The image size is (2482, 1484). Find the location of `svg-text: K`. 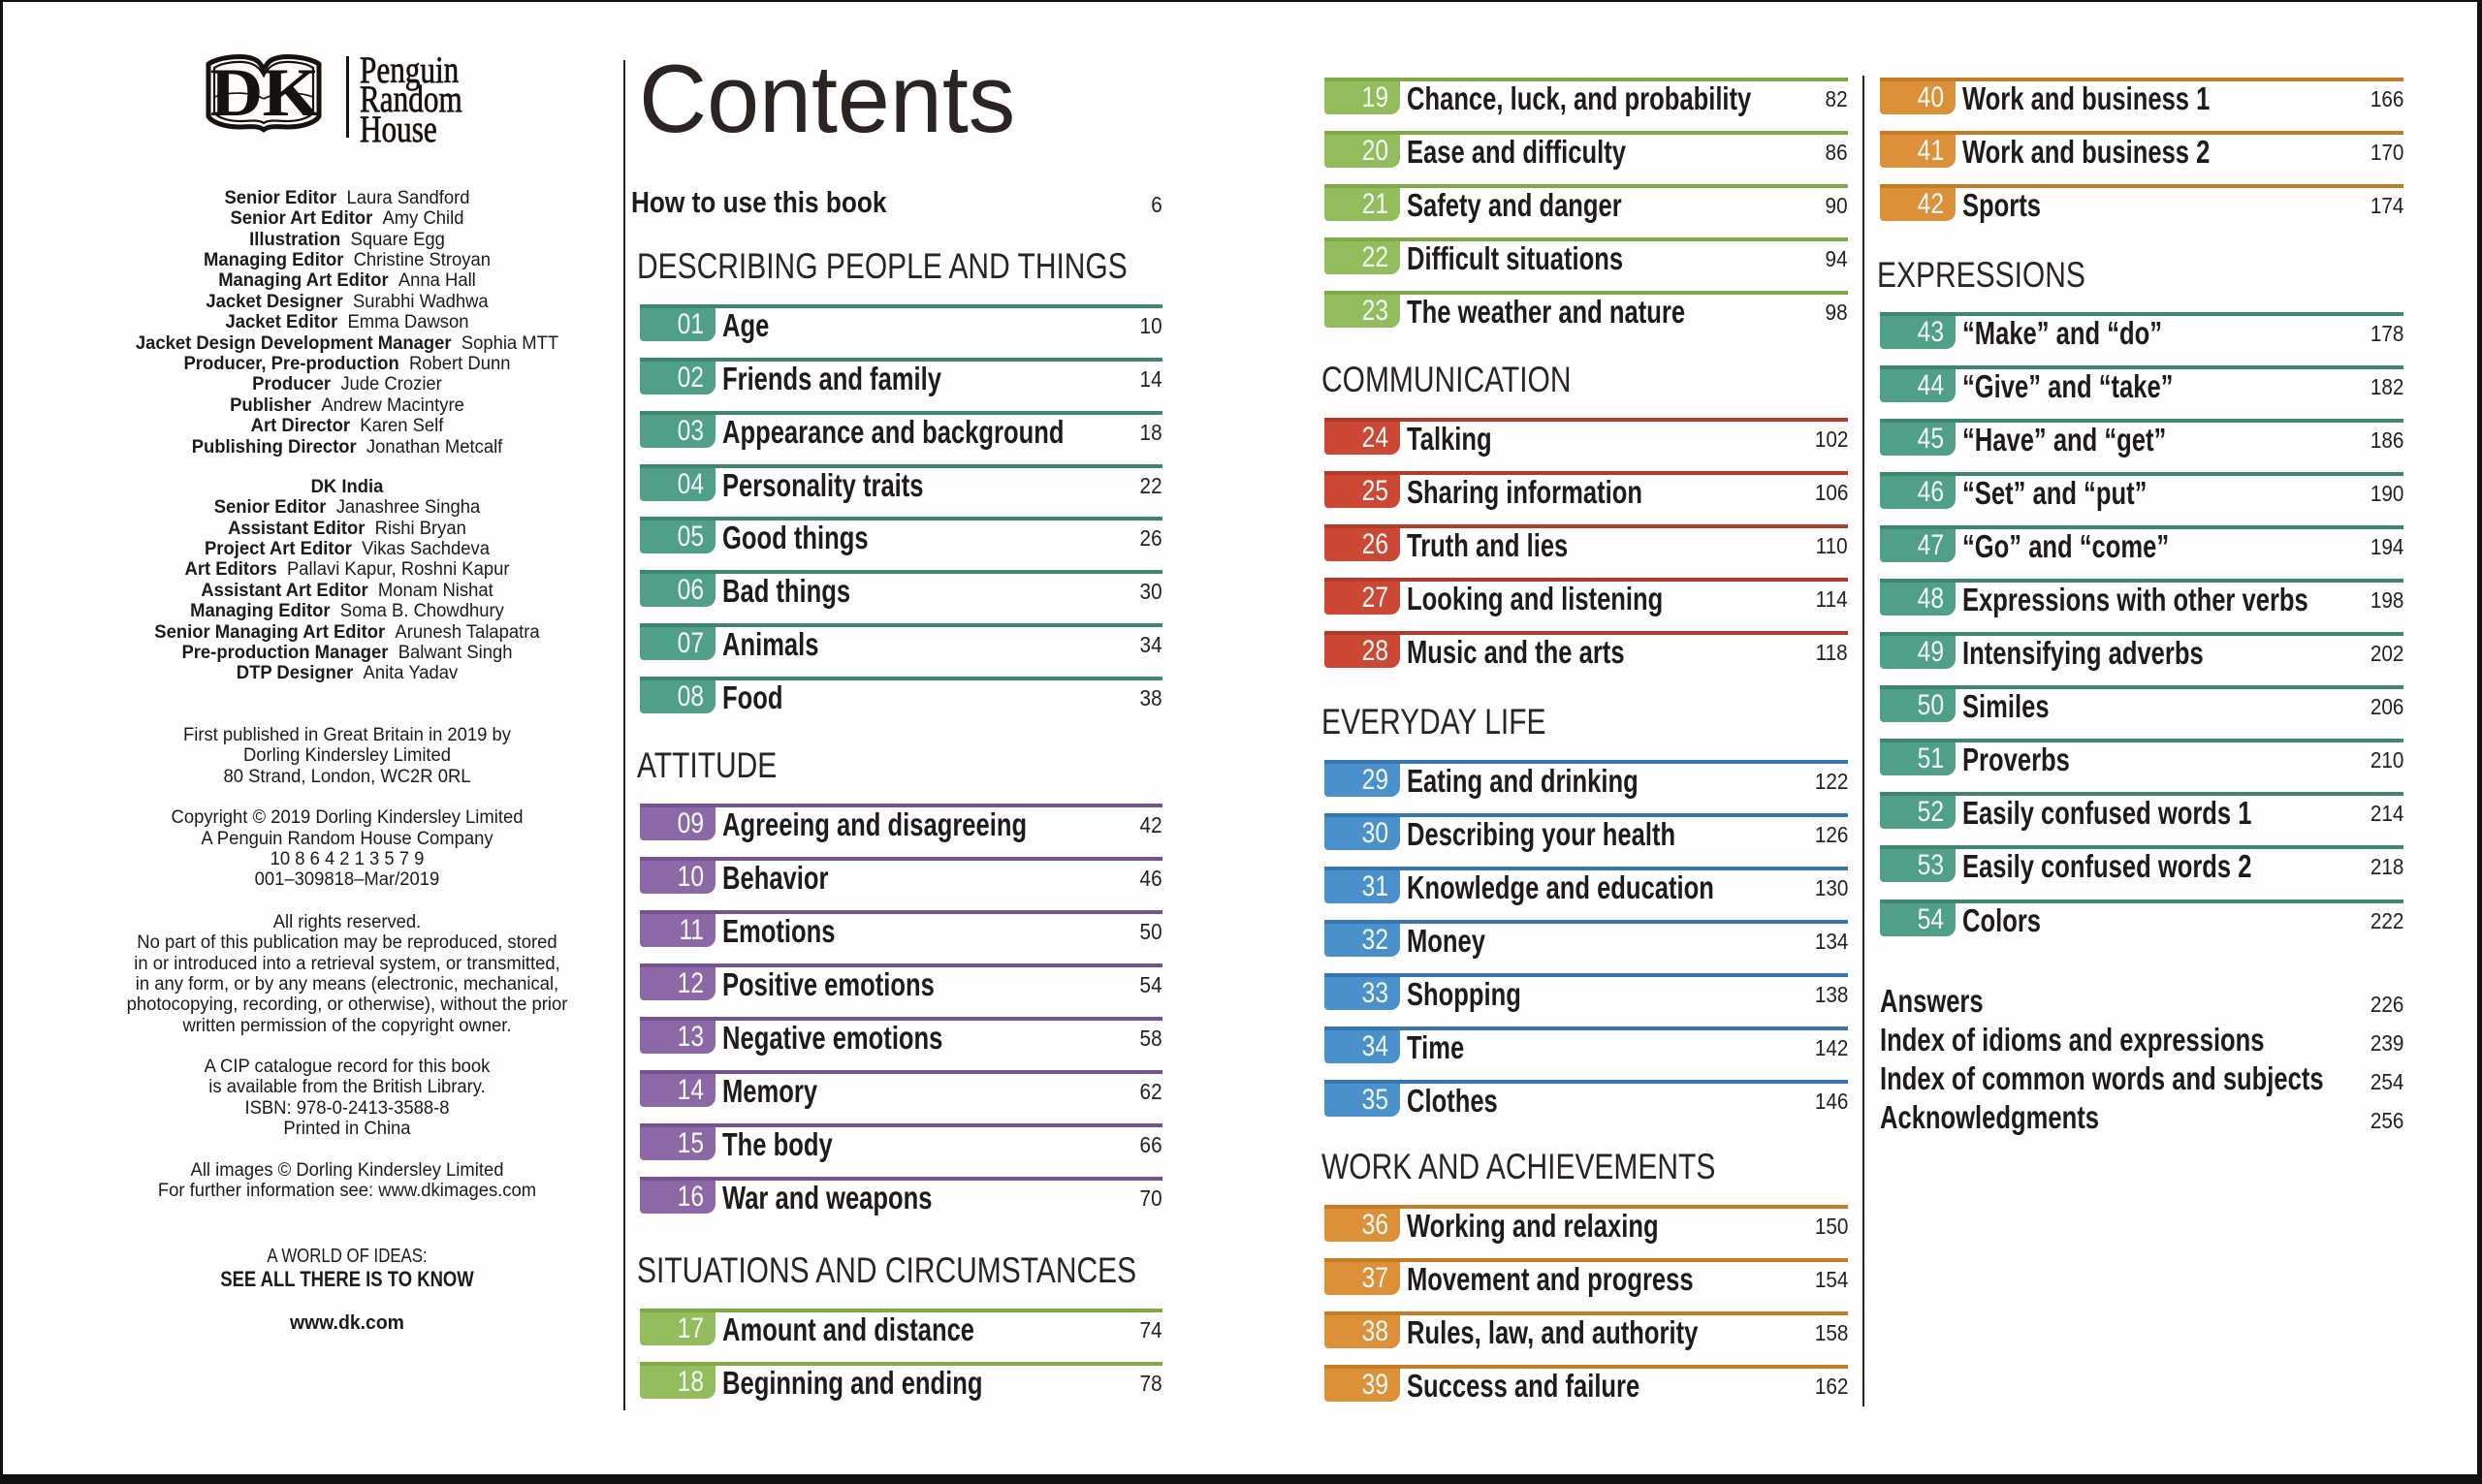

svg-text: K is located at coordinates (290, 92).